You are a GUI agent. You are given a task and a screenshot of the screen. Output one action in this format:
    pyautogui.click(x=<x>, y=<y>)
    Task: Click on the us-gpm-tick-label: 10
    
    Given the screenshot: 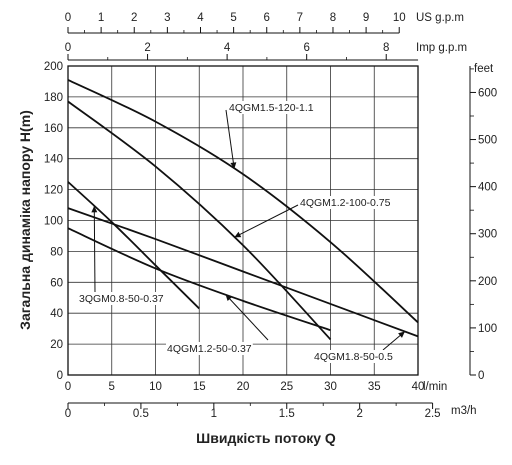 What is the action you would take?
    pyautogui.click(x=399, y=18)
    